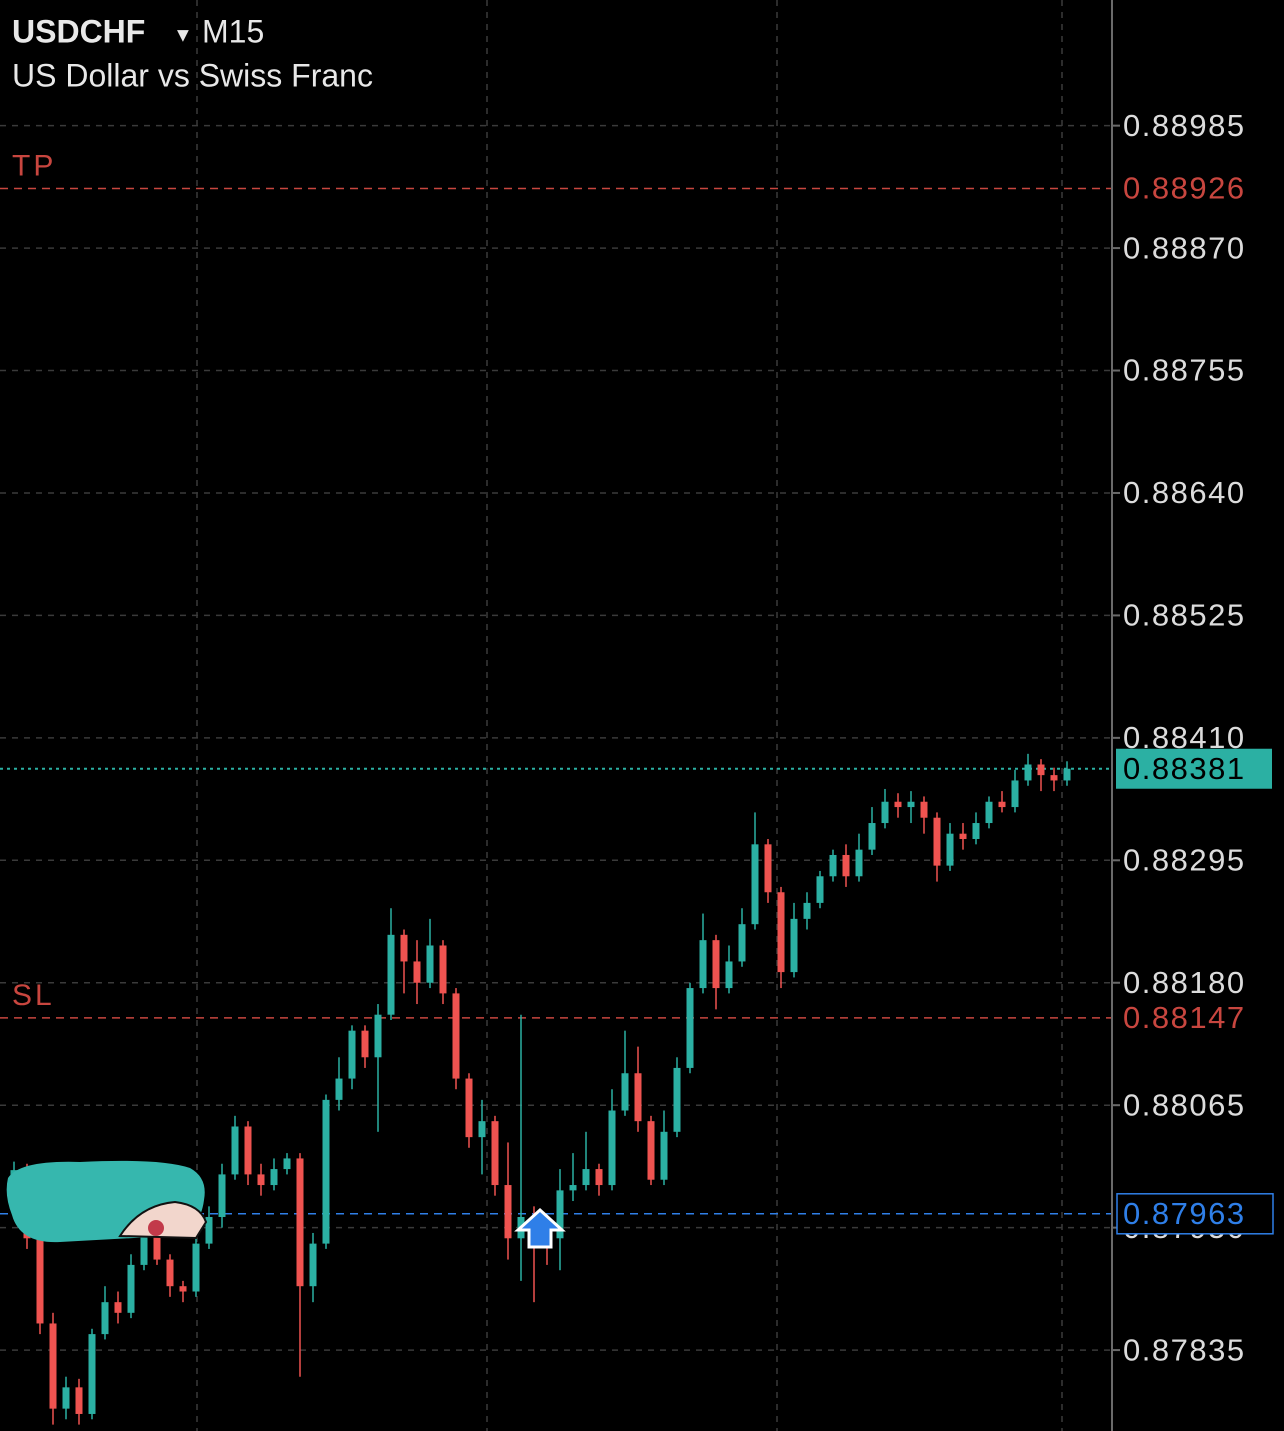  Describe the element at coordinates (1184, 247) in the screenshot. I see `y-tick-label: 0.88870` at that location.